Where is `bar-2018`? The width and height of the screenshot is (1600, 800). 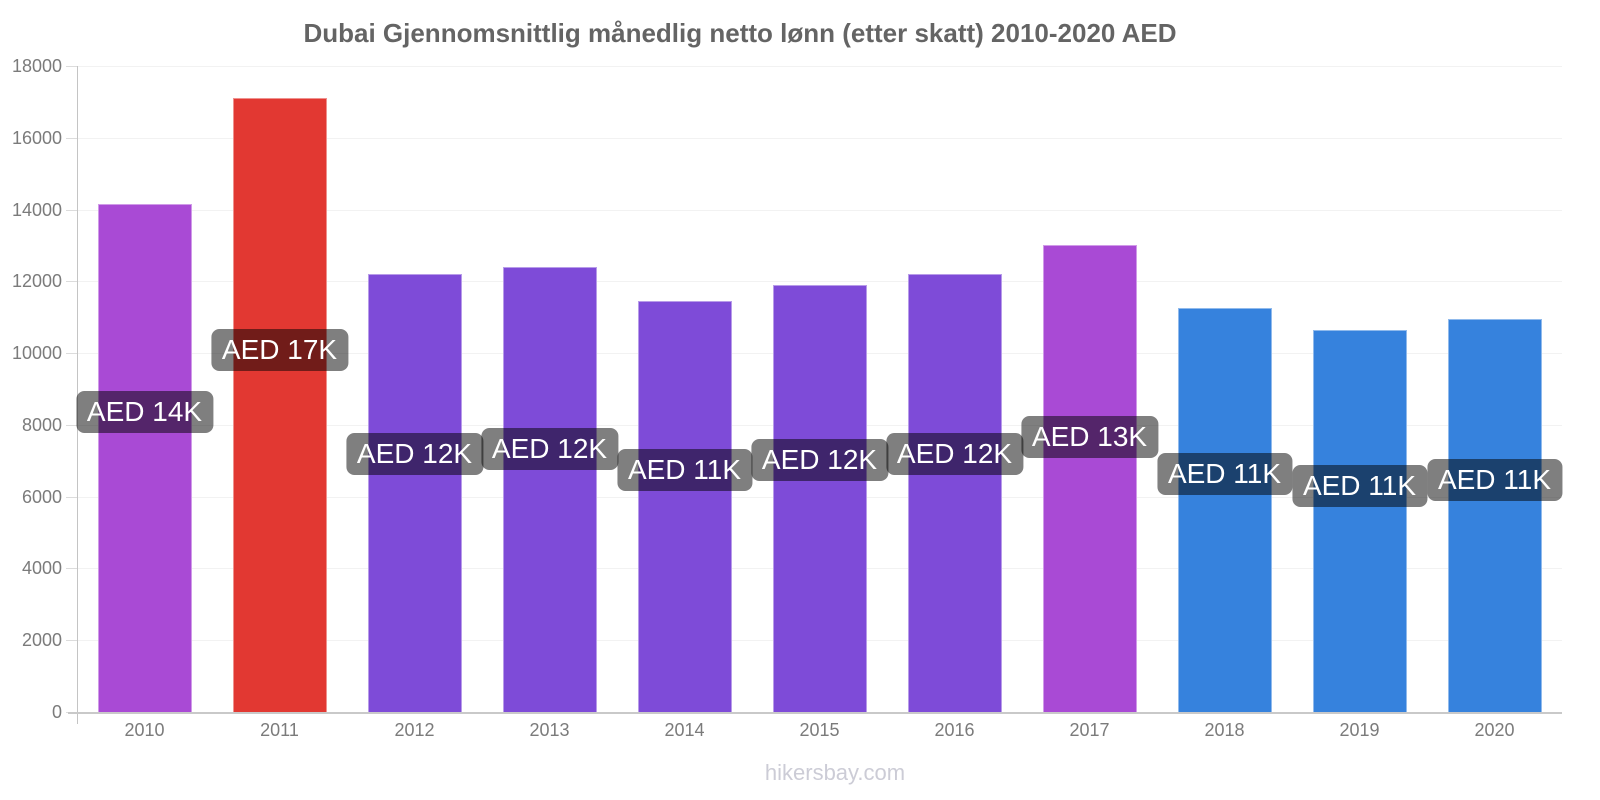 bar-2018 is located at coordinates (1224, 510).